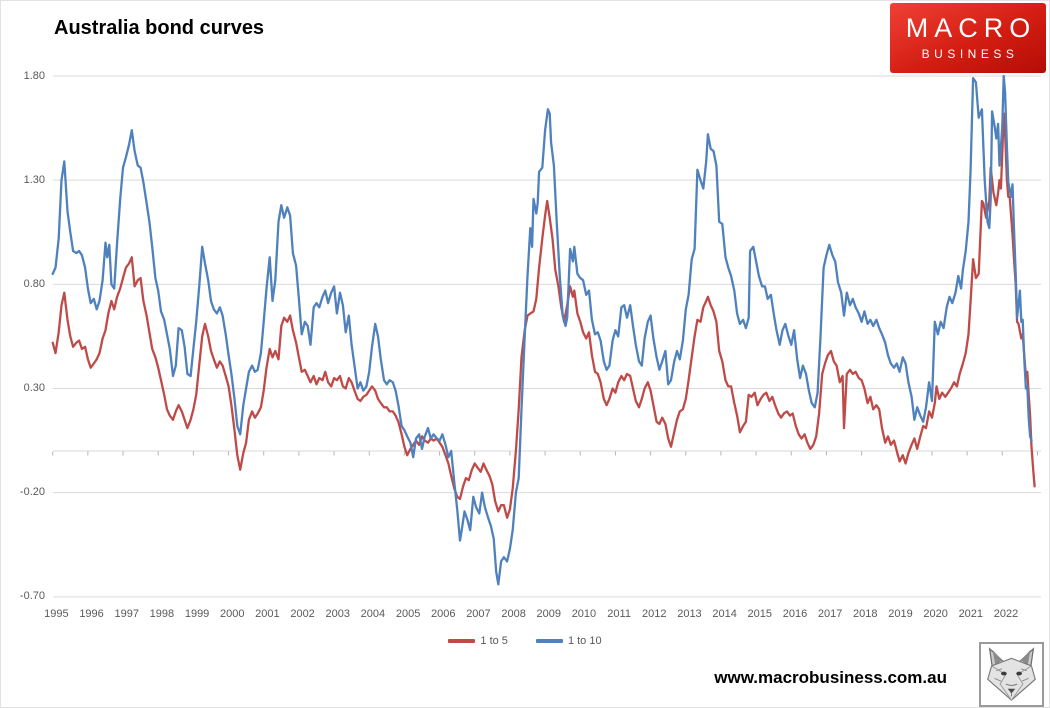 The image size is (1050, 708). Describe the element at coordinates (337, 614) in the screenshot. I see `x-tick-label: 2003` at that location.